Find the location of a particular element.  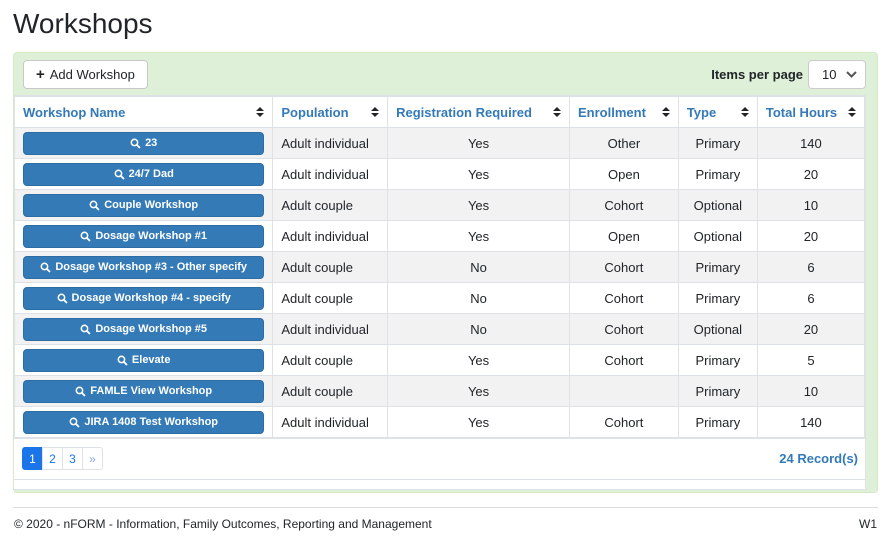

workshop-name-cell: Dosage Workshop #1 is located at coordinates (143, 236).